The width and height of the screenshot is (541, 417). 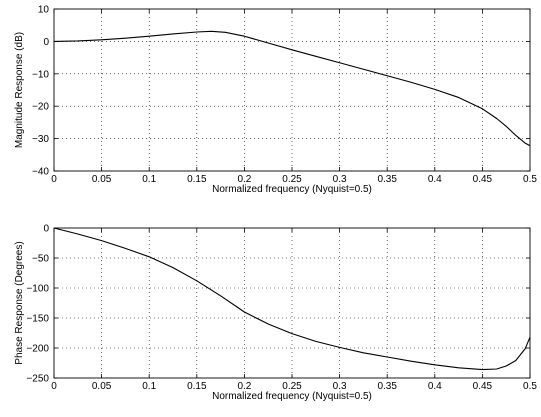 What do you see at coordinates (102, 179) in the screenshot?
I see `magnitude-xtick-label: 0.05` at bounding box center [102, 179].